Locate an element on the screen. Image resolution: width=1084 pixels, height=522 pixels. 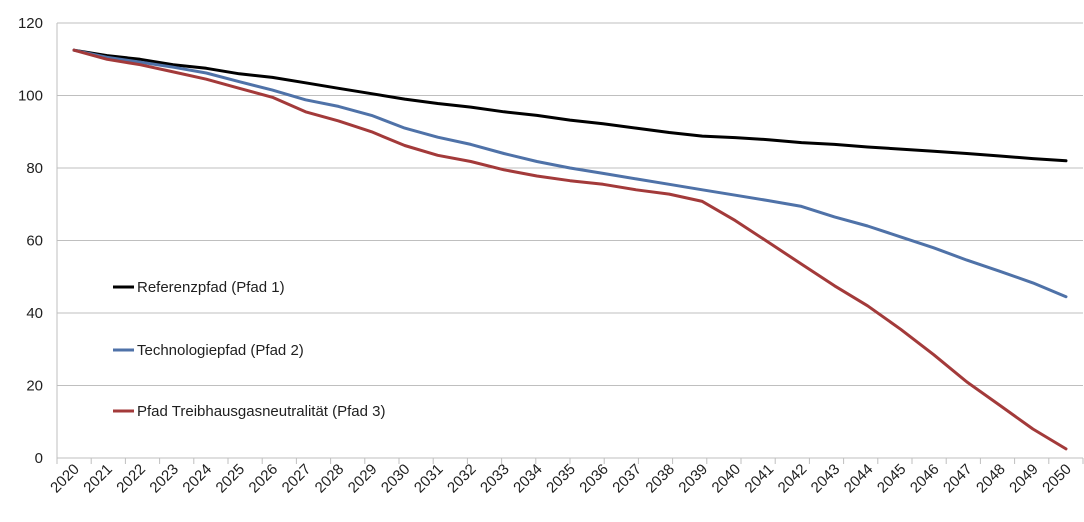
x-tick-label: 2020 is located at coordinates (65, 479).